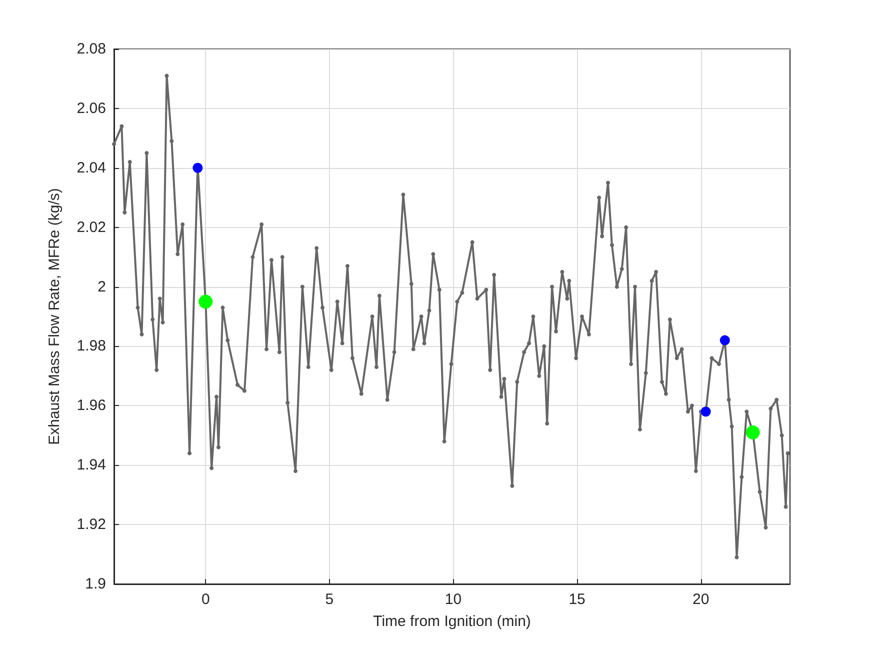 The width and height of the screenshot is (875, 656). Describe the element at coordinates (91, 227) in the screenshot. I see `y-tick-label: 2.02` at that location.